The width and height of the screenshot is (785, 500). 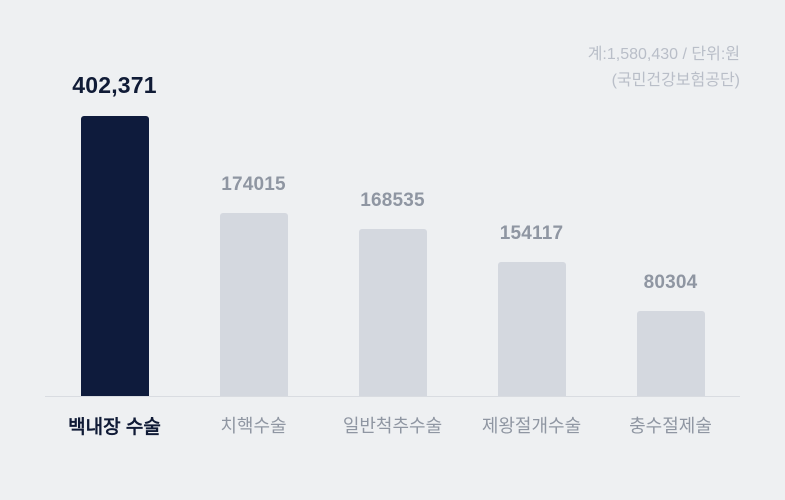 What do you see at coordinates (392, 426) in the screenshot?
I see `category-label: 일반척추수술` at bounding box center [392, 426].